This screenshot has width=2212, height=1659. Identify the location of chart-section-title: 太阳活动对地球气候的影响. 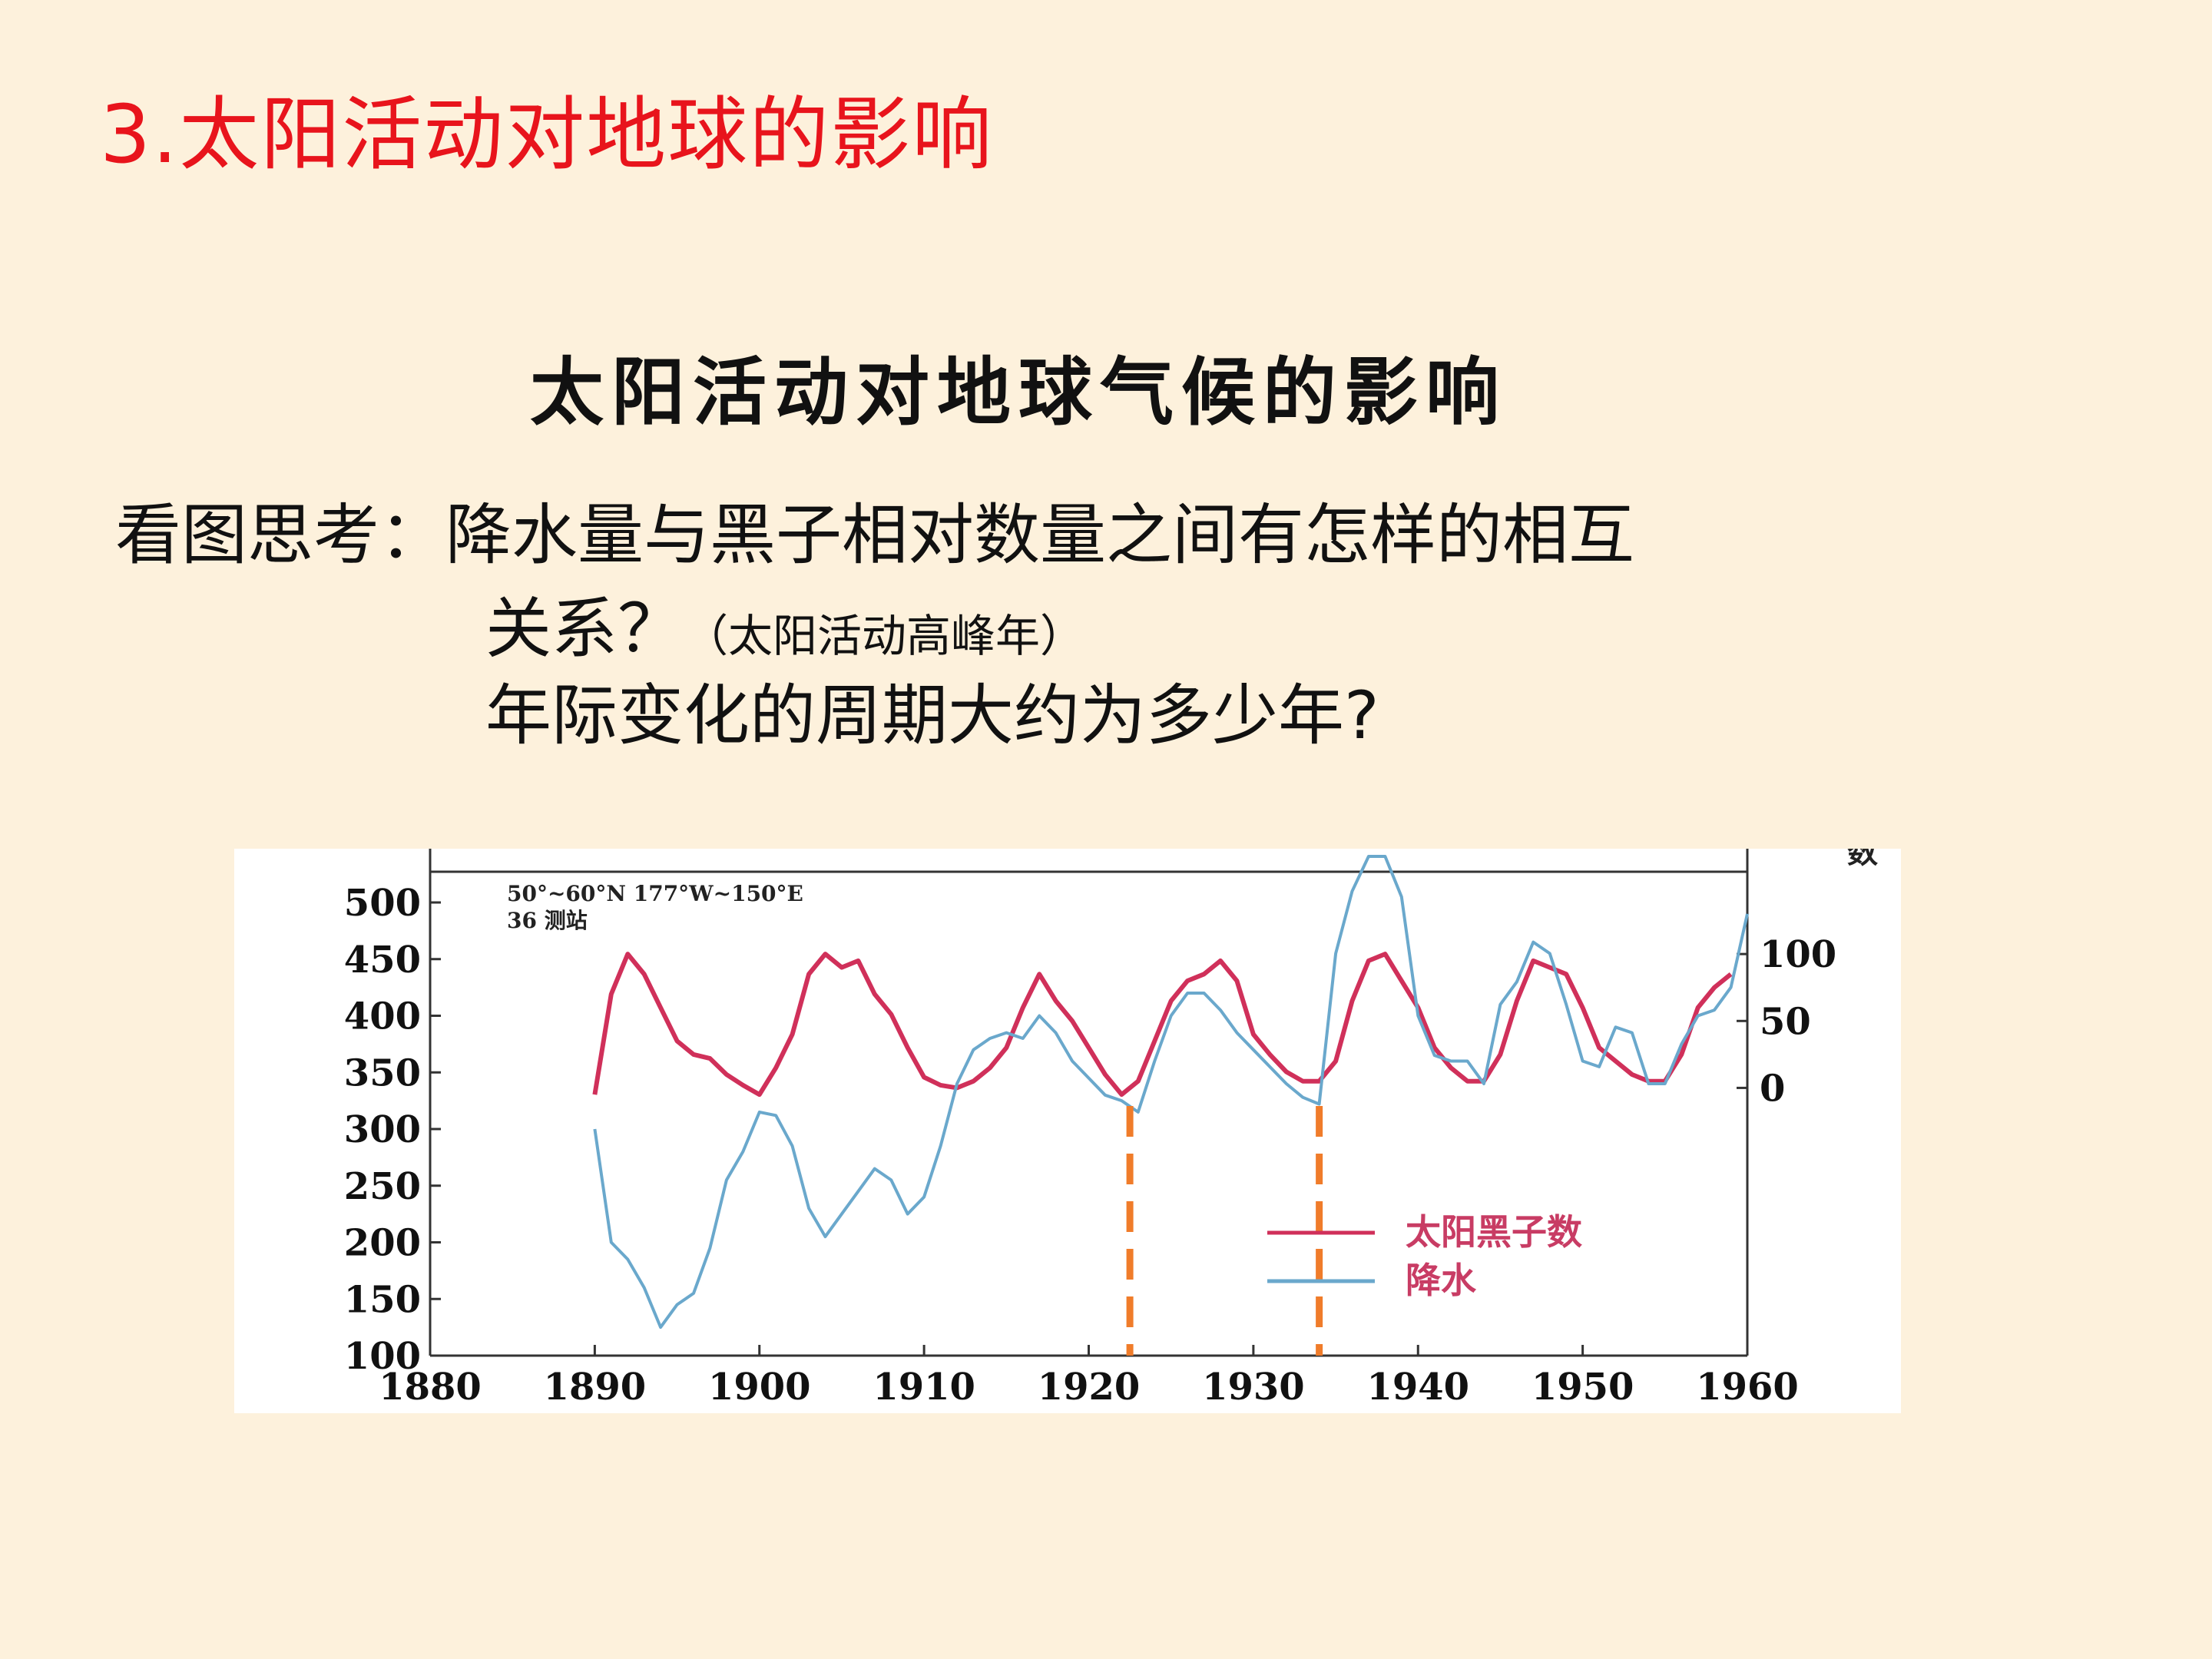
(1019, 392).